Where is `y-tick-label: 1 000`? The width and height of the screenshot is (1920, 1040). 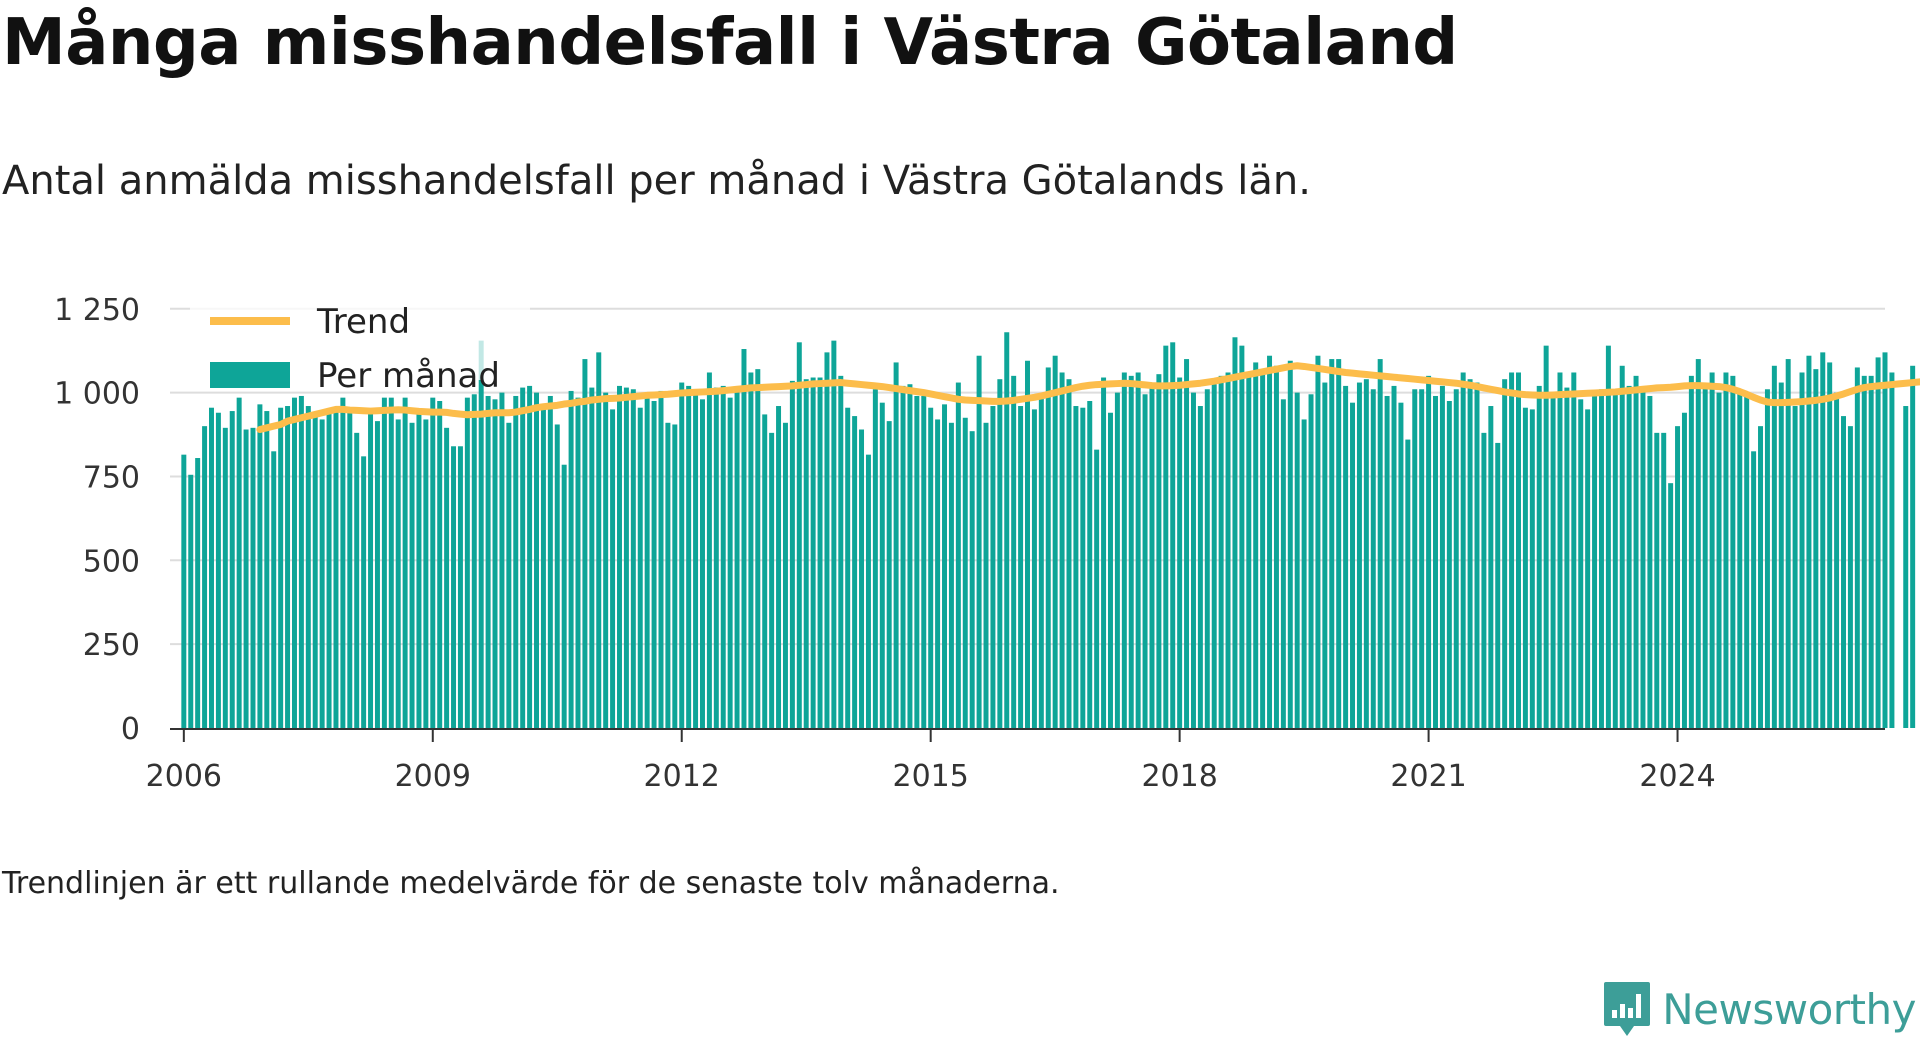
y-tick-label: 1 000 is located at coordinates (97, 394).